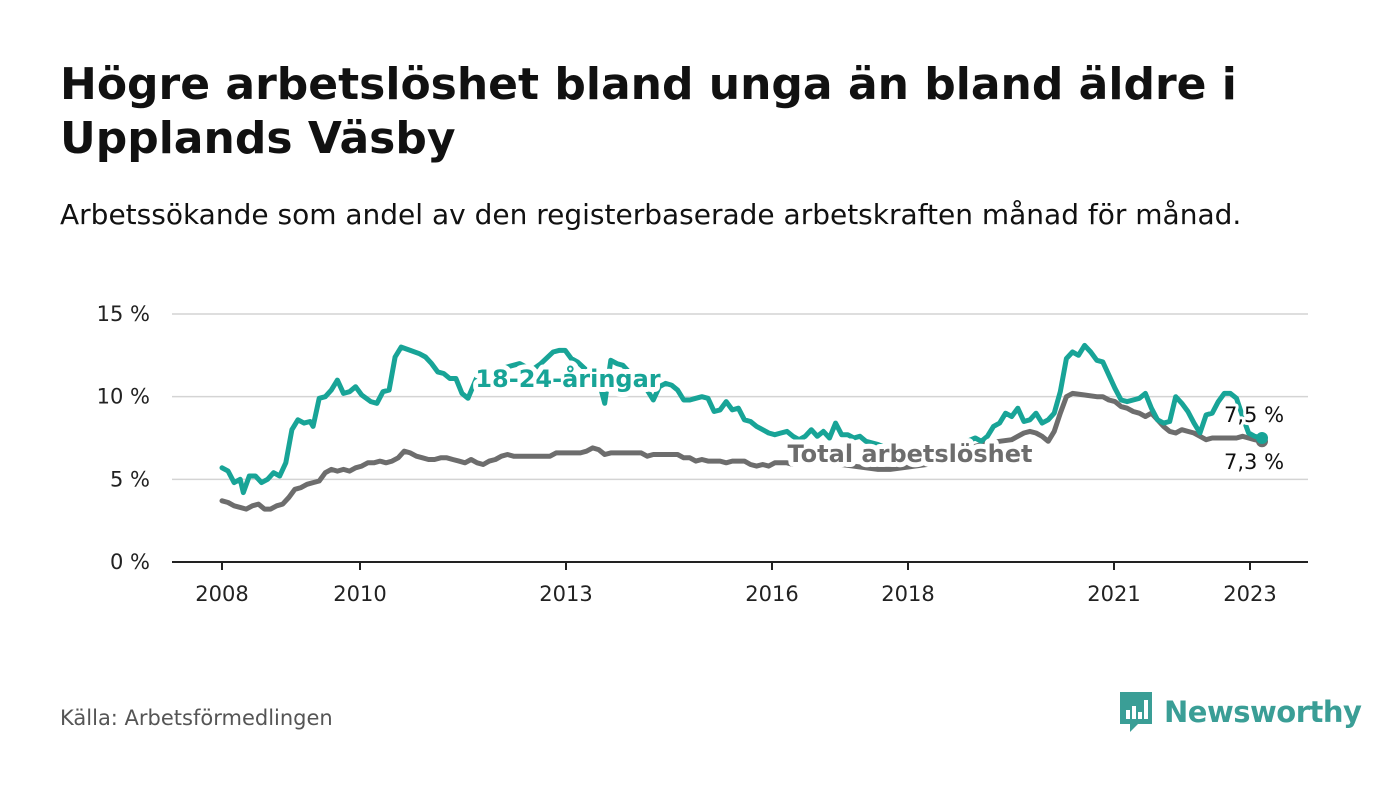 This screenshot has width=1400, height=794. Describe the element at coordinates (736, 584) in the screenshot. I see `x-axis-ticks: 2008 2010 2013 2016 2018 2021 2023` at that location.